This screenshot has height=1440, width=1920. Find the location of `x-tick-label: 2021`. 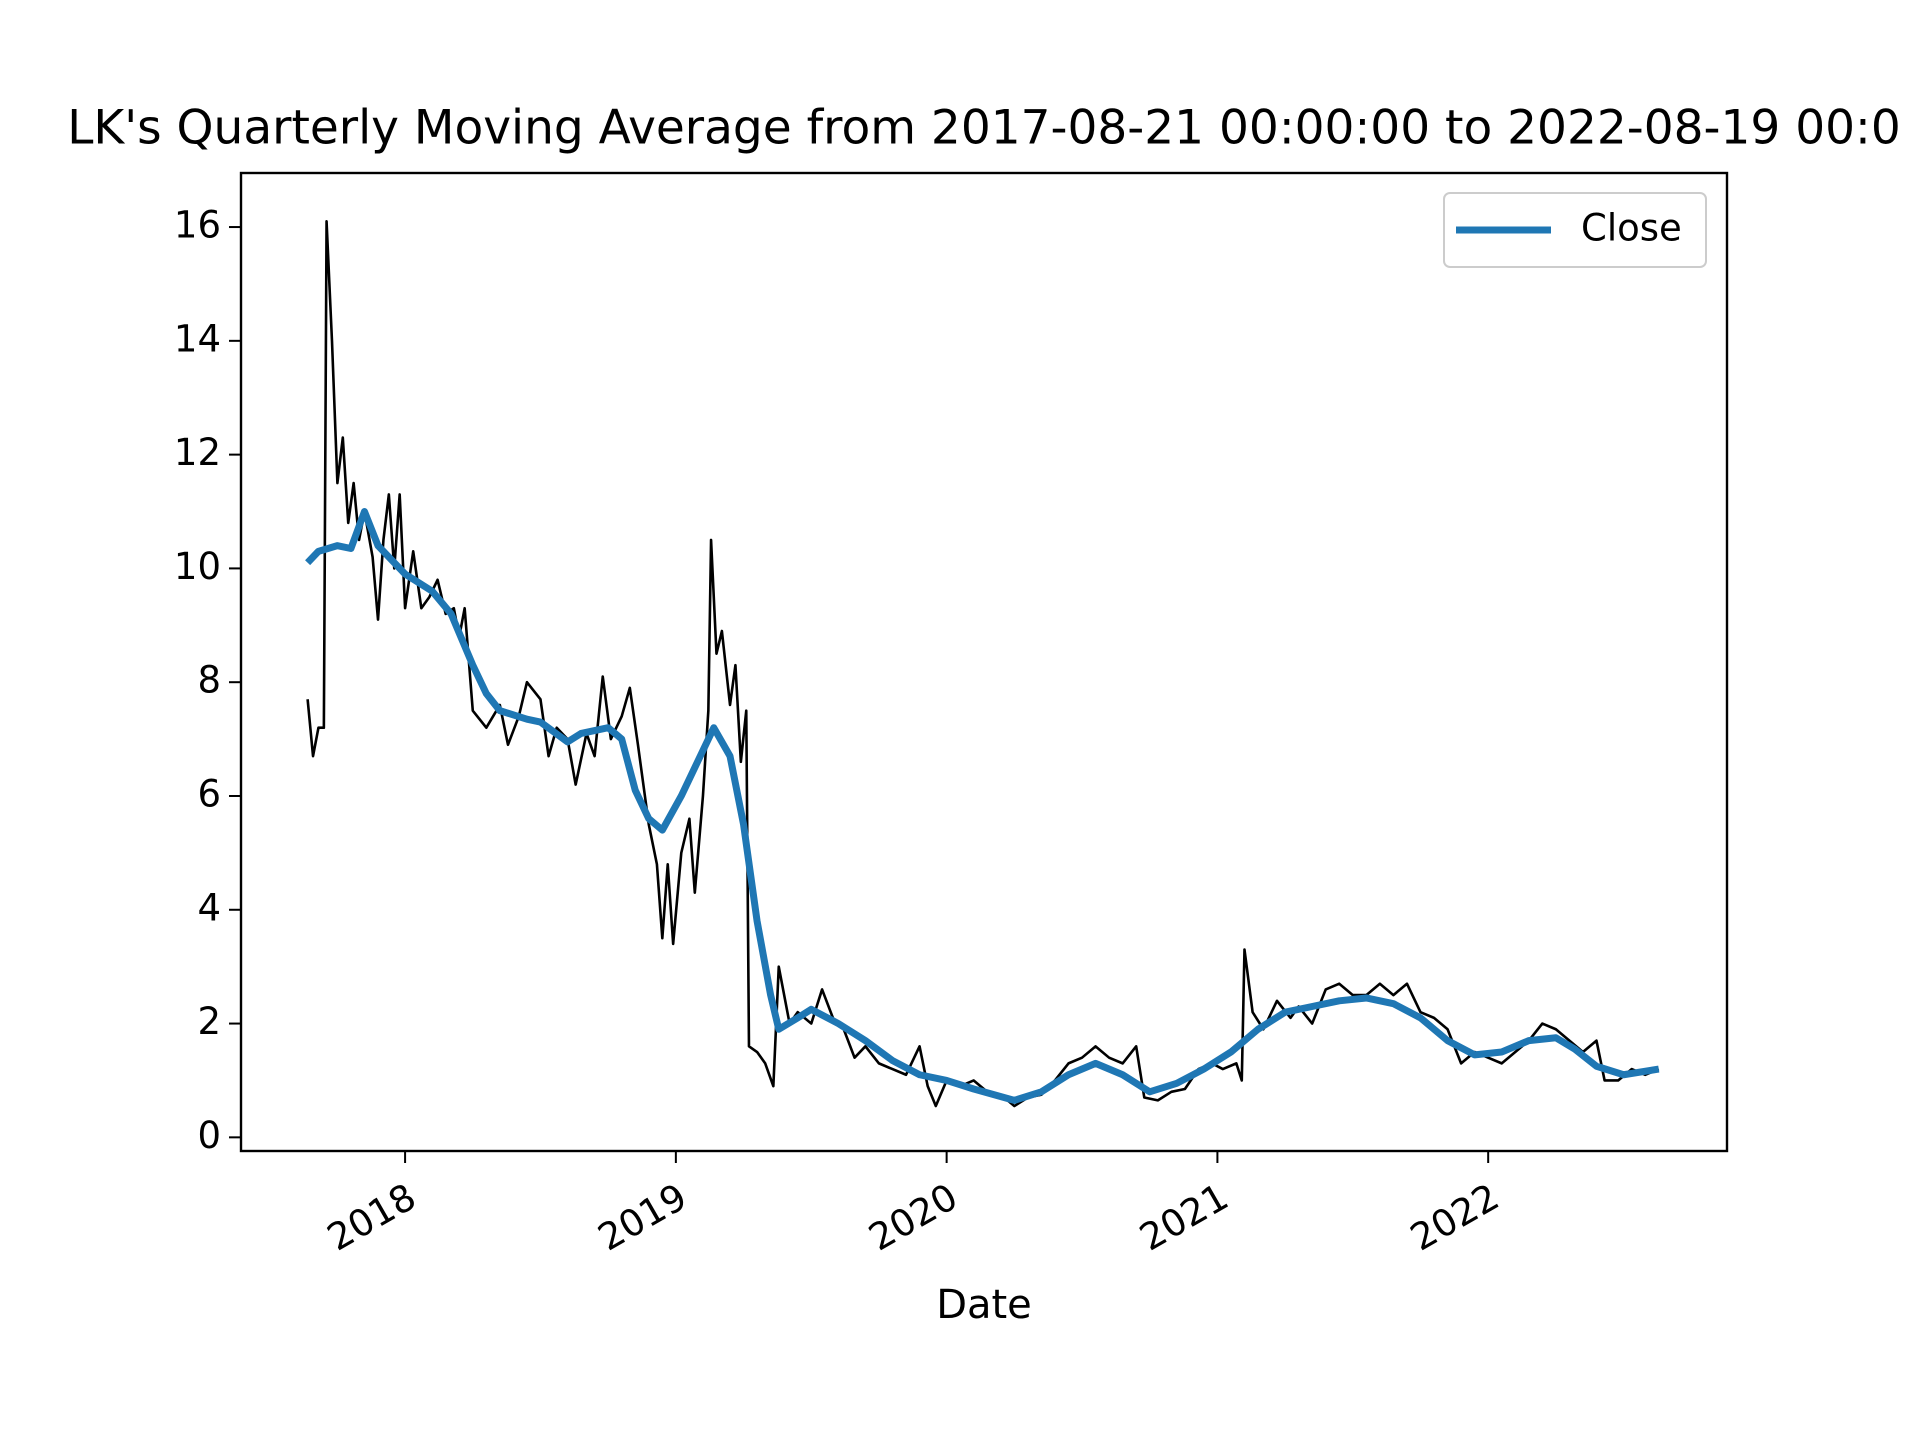

x-tick-label: 2021 is located at coordinates (1183, 1217).